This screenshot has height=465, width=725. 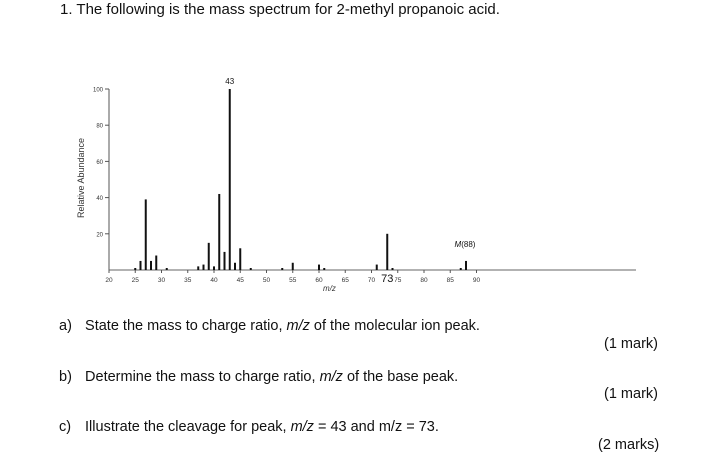 I want to click on x-axis-label: m/z, so click(x=329, y=288).